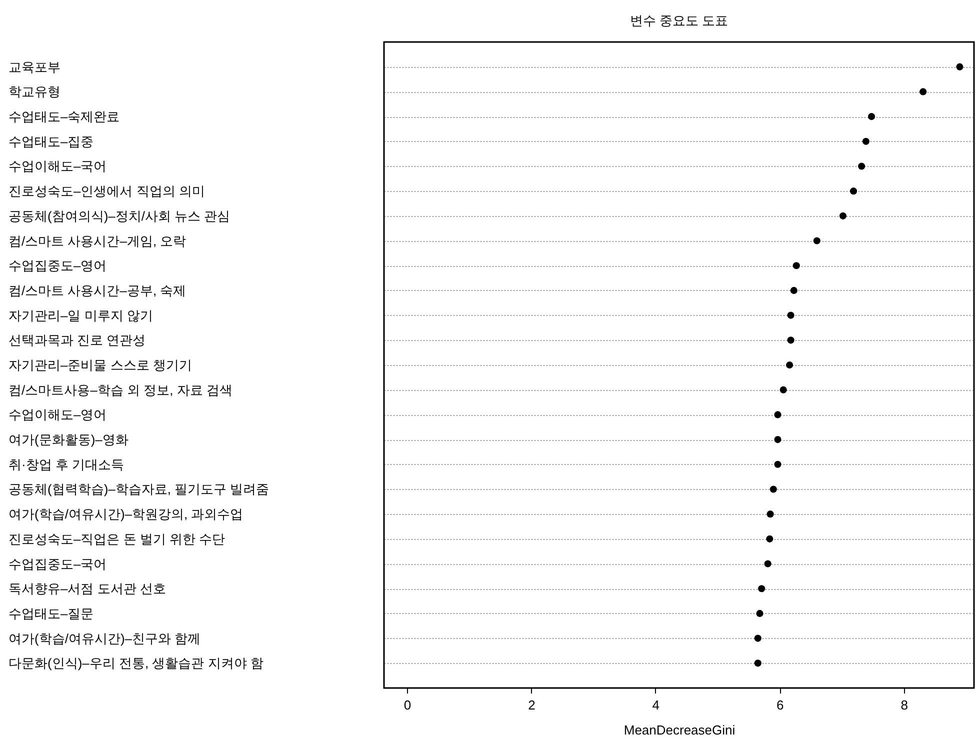 The width and height of the screenshot is (977, 749). What do you see at coordinates (106, 191) in the screenshot?
I see `y-tick-label: 진로성숙도–인생에서 직업의 의미` at bounding box center [106, 191].